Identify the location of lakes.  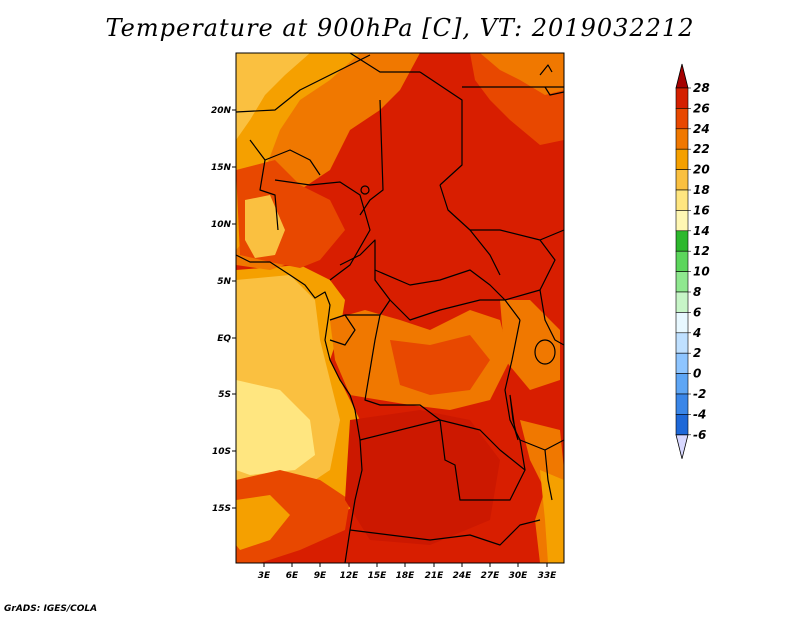
(458, 343).